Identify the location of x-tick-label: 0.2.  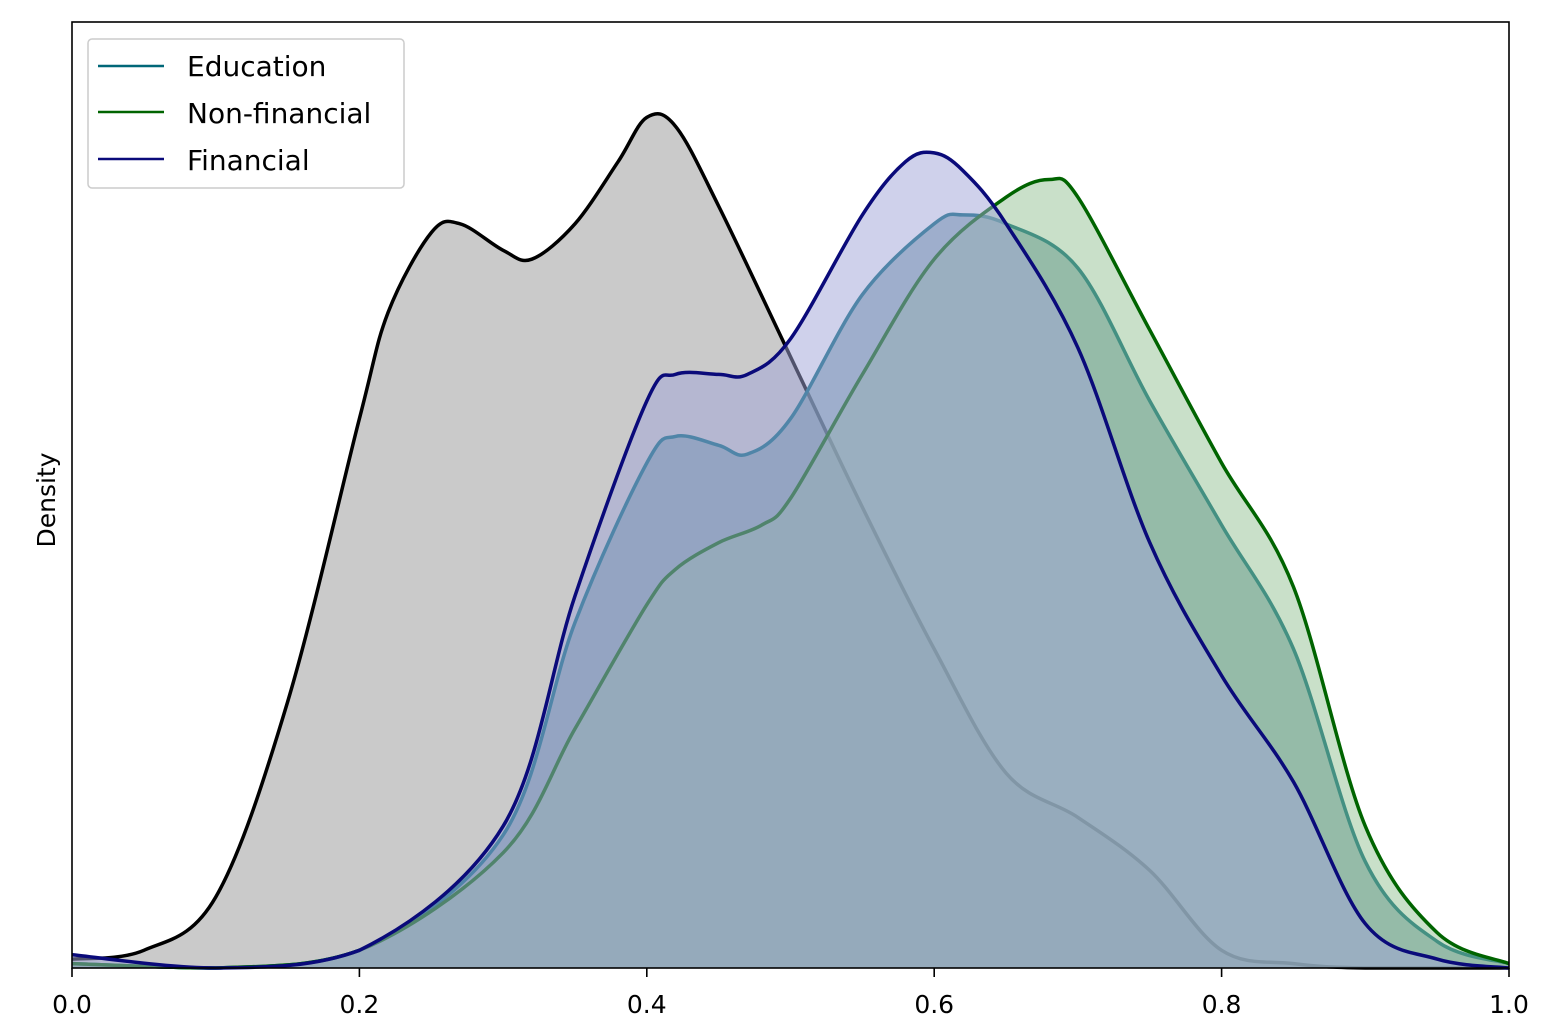
(360, 1004).